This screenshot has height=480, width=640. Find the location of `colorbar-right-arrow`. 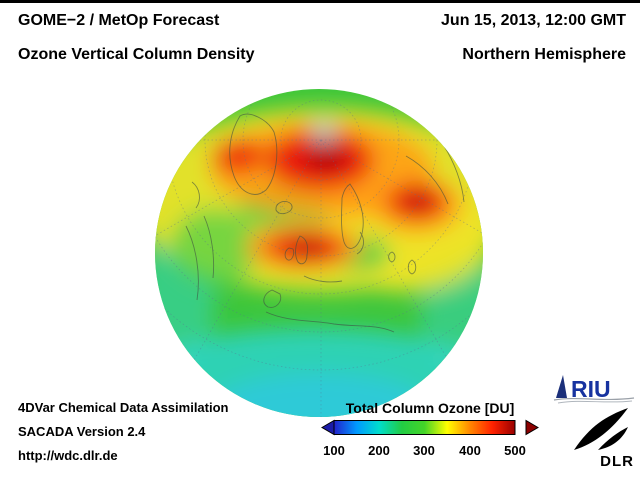

colorbar-right-arrow is located at coordinates (532, 427).